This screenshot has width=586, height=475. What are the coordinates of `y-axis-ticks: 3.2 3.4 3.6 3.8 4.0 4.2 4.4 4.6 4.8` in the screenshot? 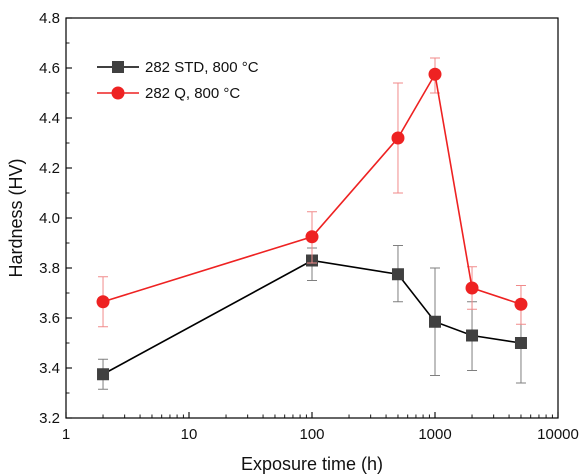 It's located at (55, 218).